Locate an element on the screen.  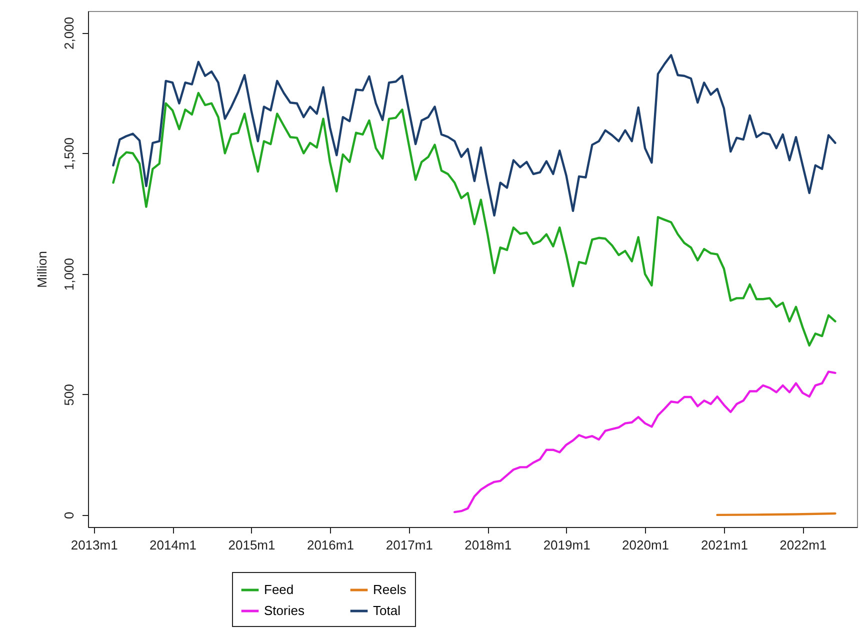
y-axis-title: Million is located at coordinates (42, 269).